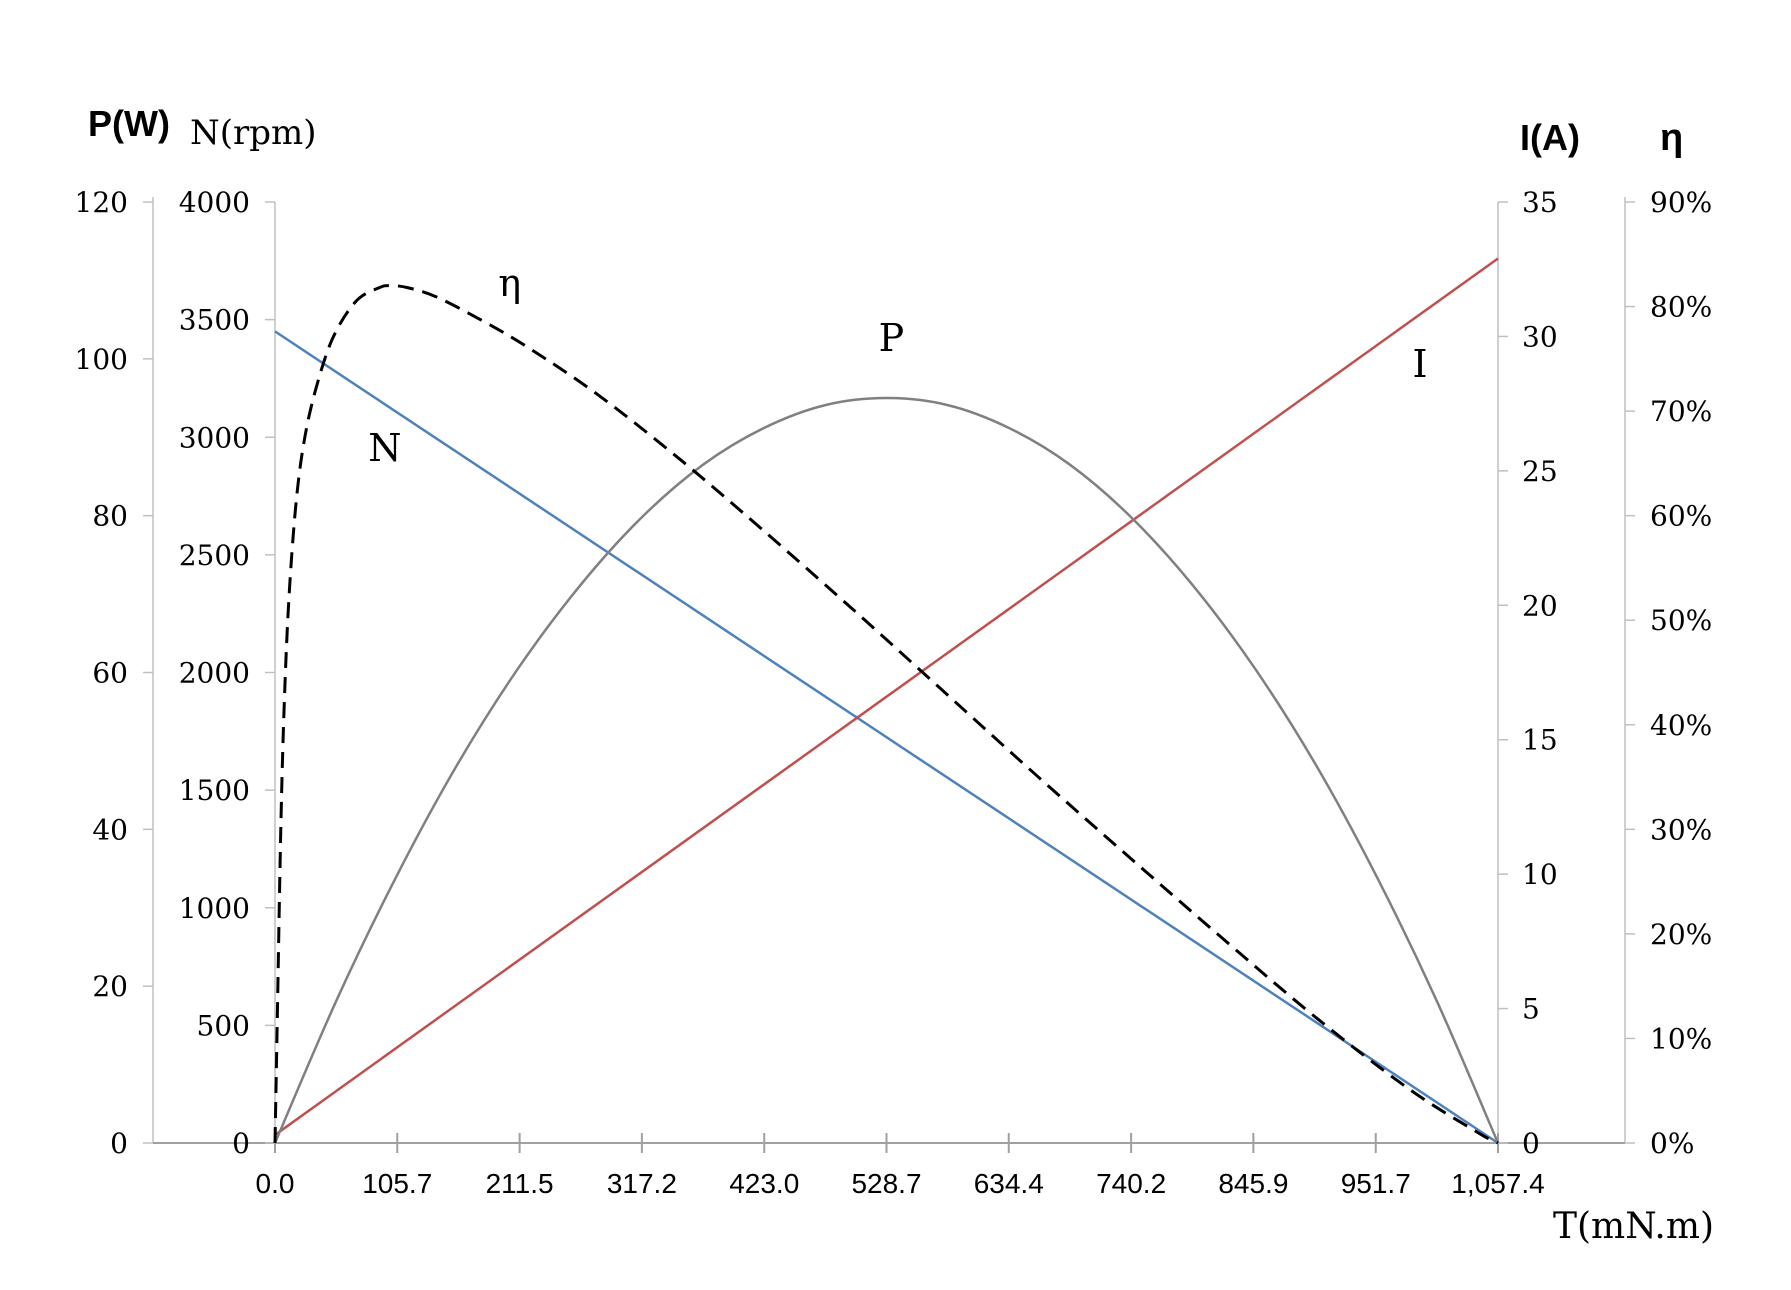  Describe the element at coordinates (1681, 1038) in the screenshot. I see `efficiency-tick-label: 10%` at that location.